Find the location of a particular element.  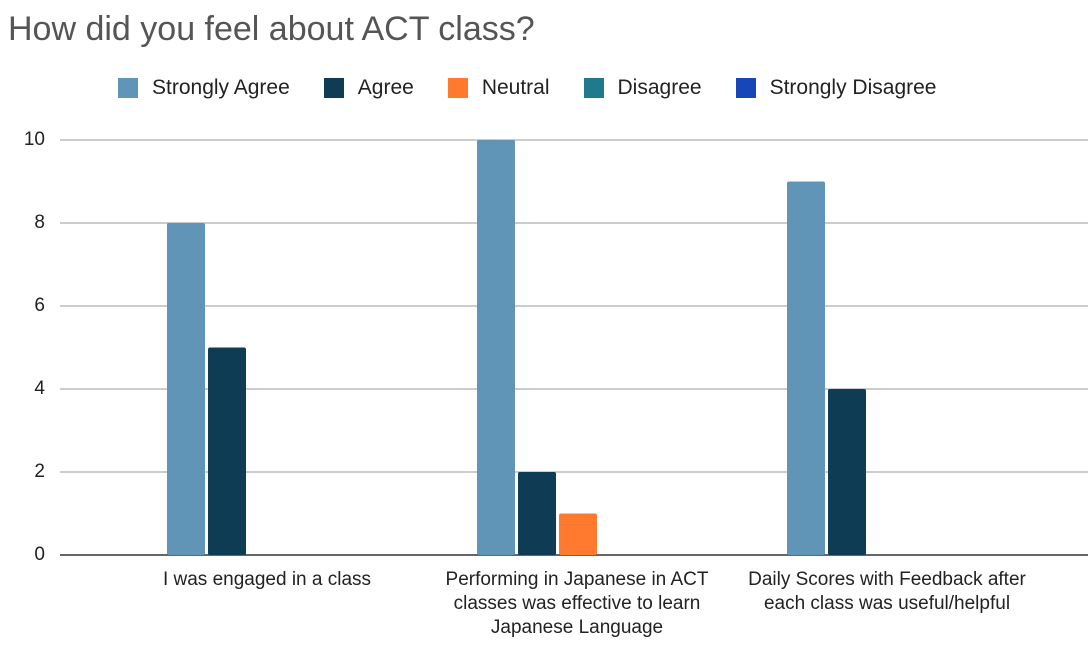

y-tick-label: 6 is located at coordinates (39, 305).